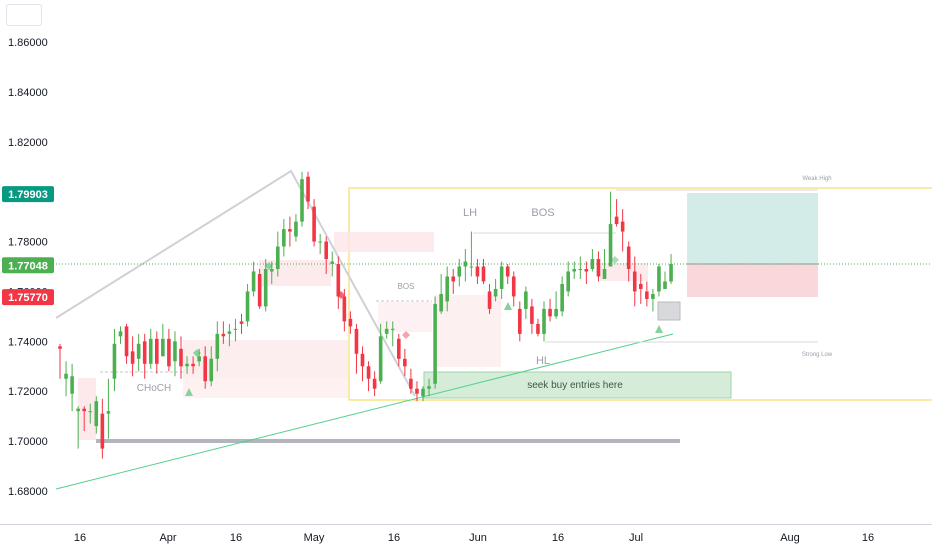  Describe the element at coordinates (817, 355) in the screenshot. I see `strong-low-label: Strong Low` at that location.